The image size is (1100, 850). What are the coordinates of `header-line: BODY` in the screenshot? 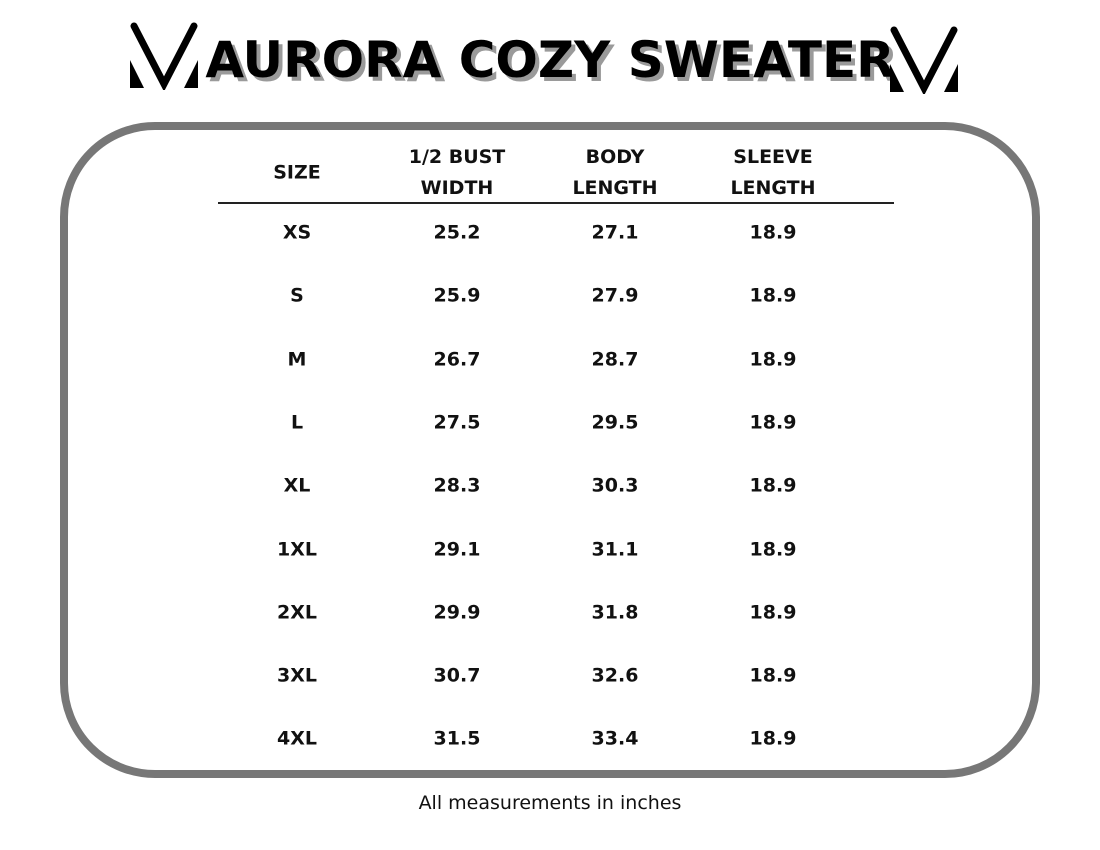 It's located at (615, 157).